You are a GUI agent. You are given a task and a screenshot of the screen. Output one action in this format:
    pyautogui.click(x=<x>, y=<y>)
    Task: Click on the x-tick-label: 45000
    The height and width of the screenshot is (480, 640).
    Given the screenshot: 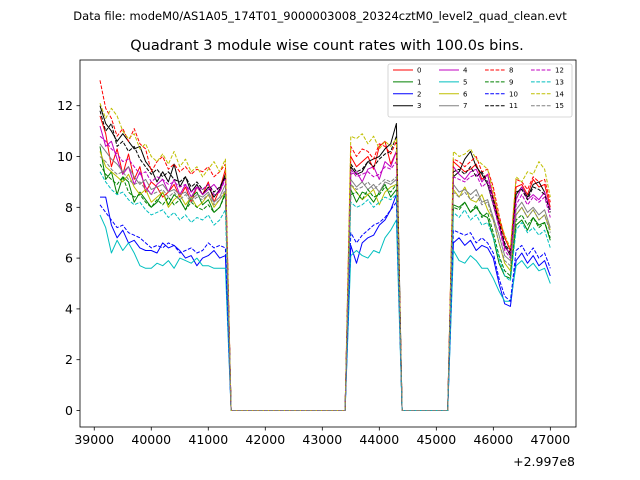 What is the action you would take?
    pyautogui.click(x=436, y=439)
    